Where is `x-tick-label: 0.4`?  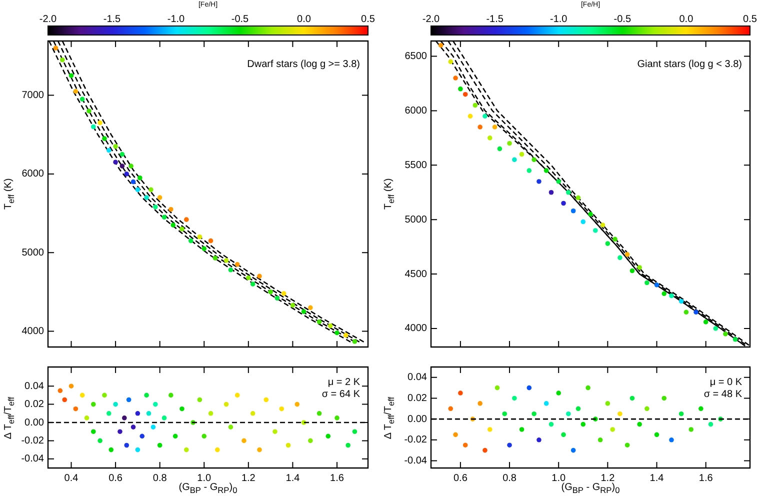
x-tick-label: 0.4 is located at coordinates (71, 478).